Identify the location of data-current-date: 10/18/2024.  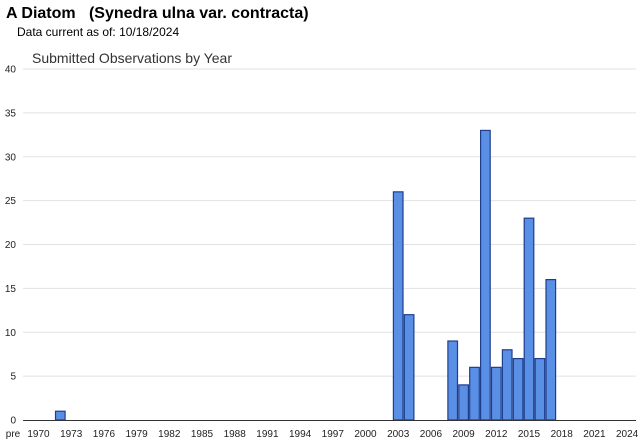
(149, 32).